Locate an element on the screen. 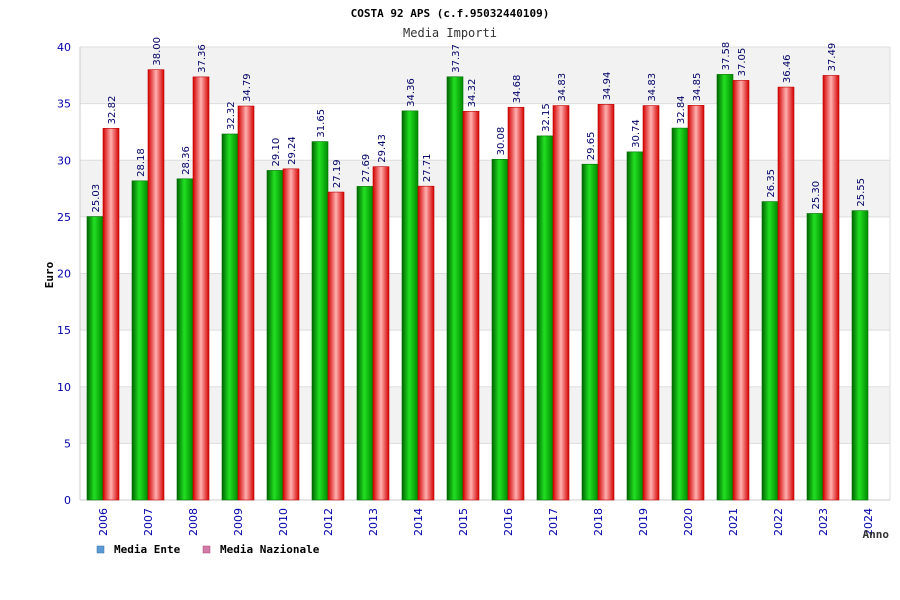 This screenshot has width=900, height=600. x-tick-label: 2006 is located at coordinates (103, 522).